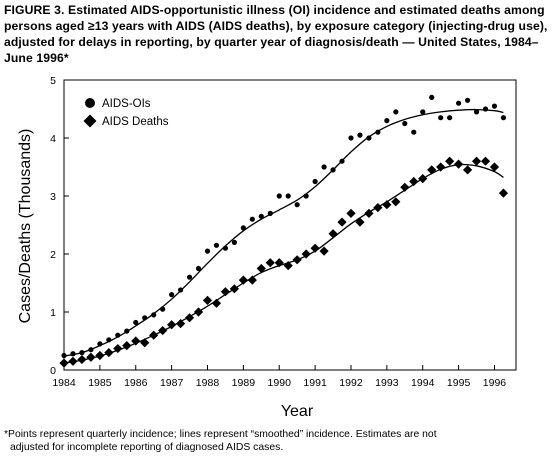  I want to click on y-tick-label: 0, so click(53, 371).